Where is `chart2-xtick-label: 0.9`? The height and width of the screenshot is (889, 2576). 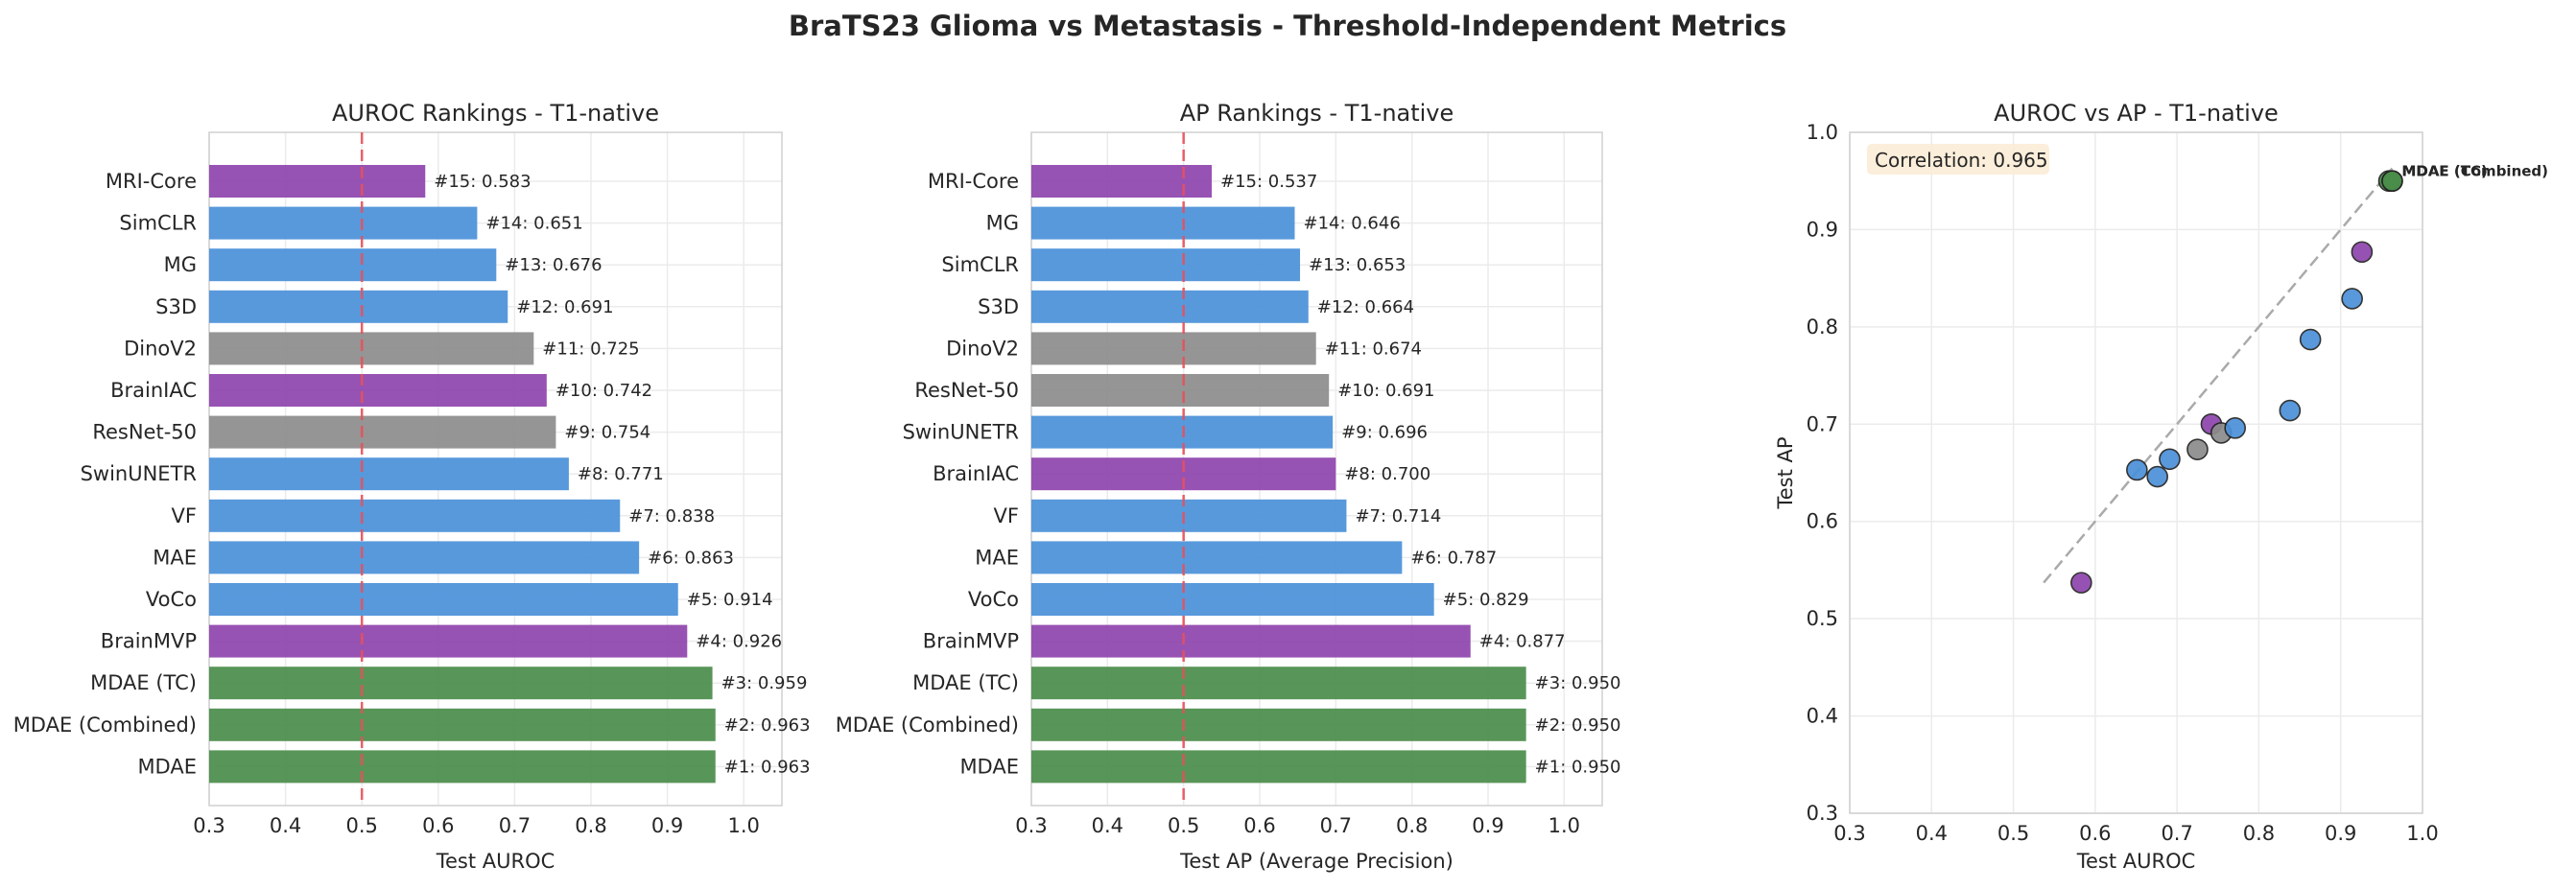
chart2-xtick-label: 0.9 is located at coordinates (1488, 825).